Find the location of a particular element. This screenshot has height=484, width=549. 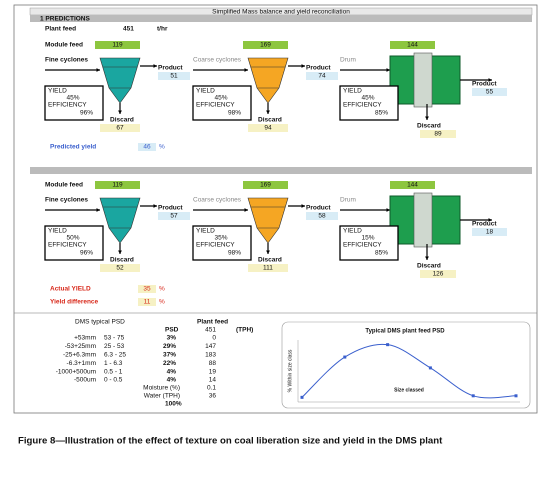

product-value: 55 is located at coordinates (490, 92).